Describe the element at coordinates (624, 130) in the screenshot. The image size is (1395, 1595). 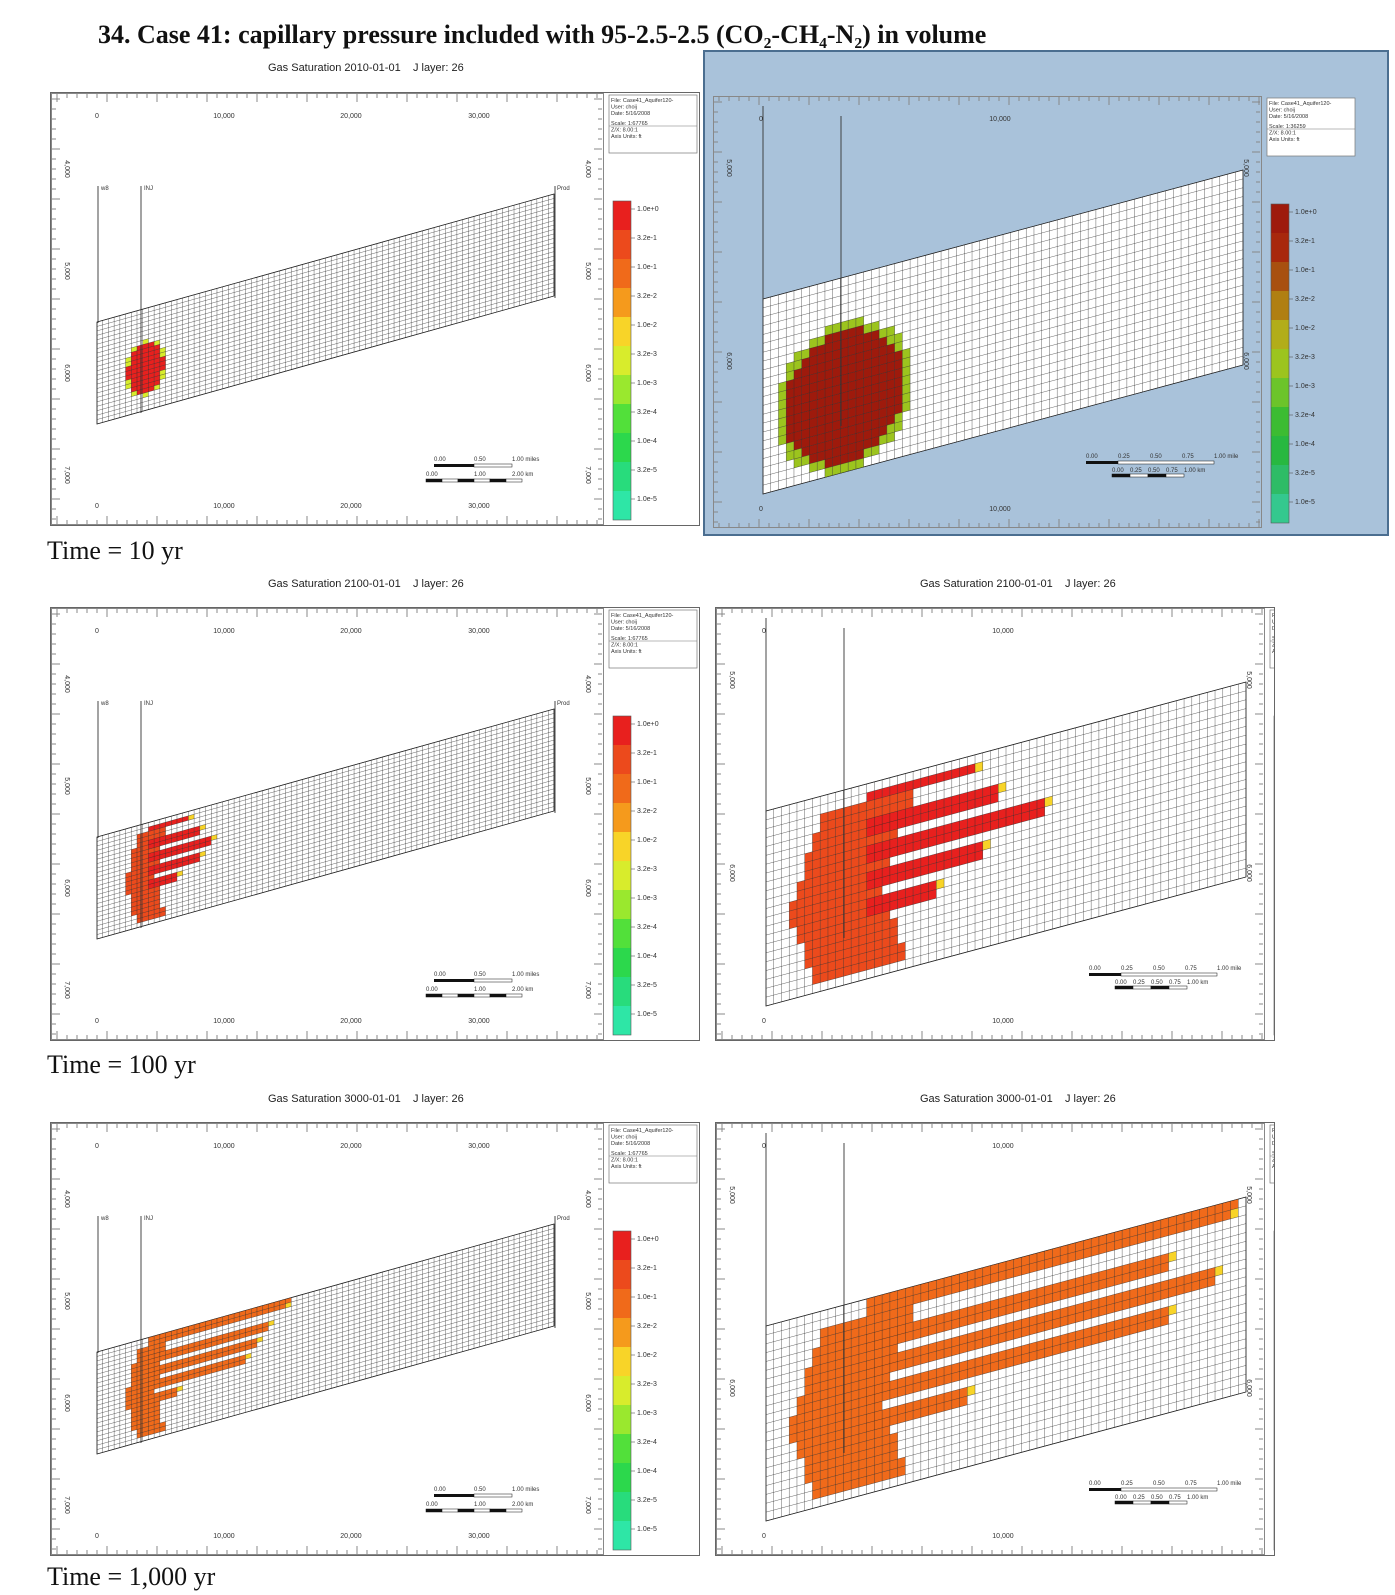
I see `info-line: Z/X: 8.00:1` at that location.